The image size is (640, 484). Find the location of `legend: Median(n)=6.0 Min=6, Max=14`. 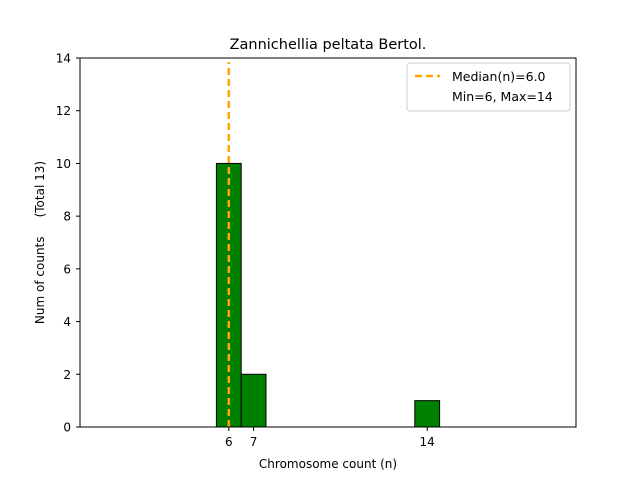

legend: Median(n)=6.0 Min=6, Max=14 is located at coordinates (488, 87).